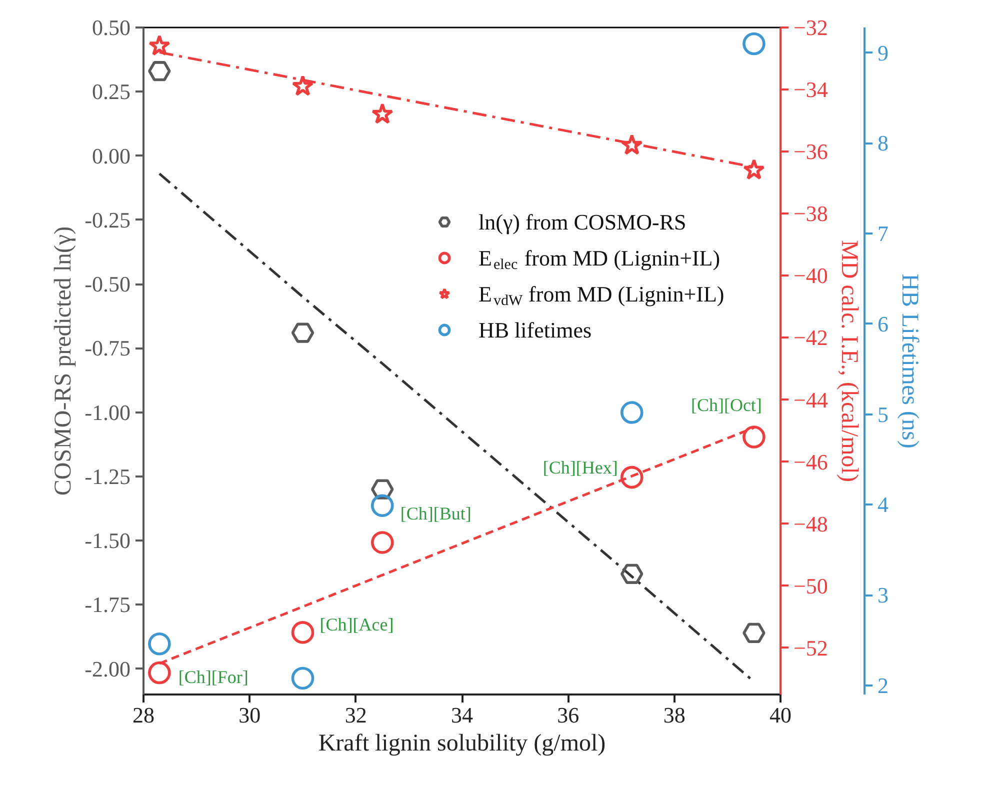 The height and width of the screenshot is (787, 984). Describe the element at coordinates (781, 715) in the screenshot. I see `x-tick-label: 40` at that location.